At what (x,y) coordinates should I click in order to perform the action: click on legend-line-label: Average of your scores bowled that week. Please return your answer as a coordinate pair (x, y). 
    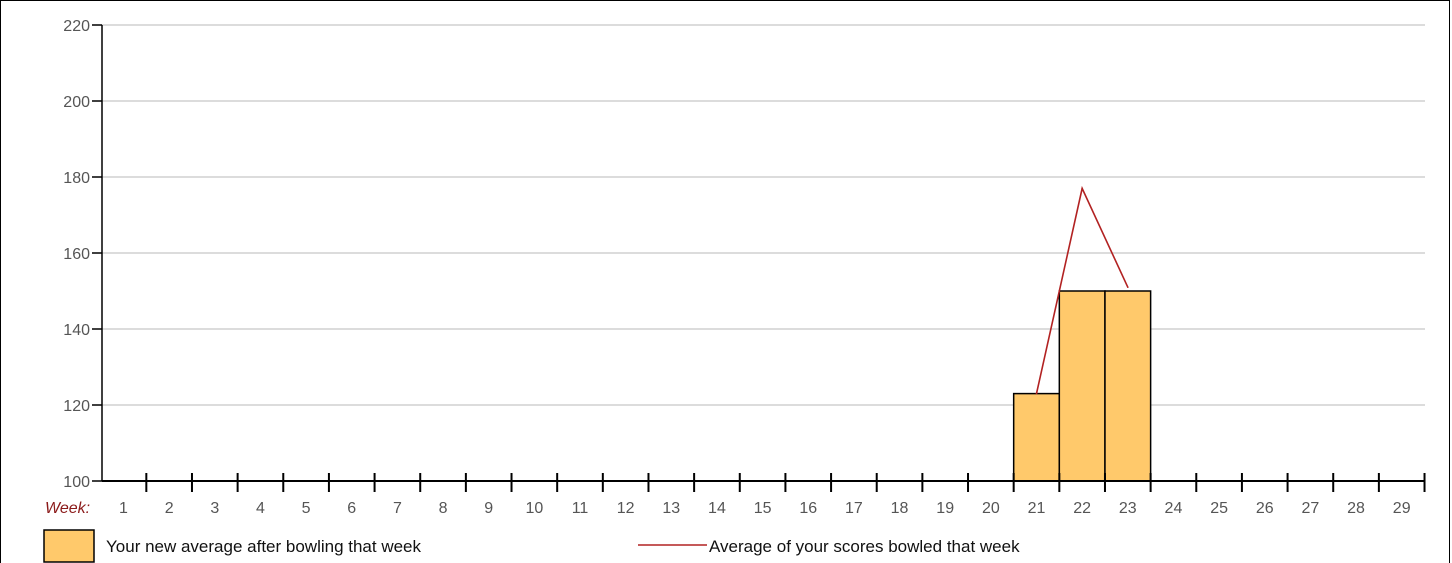
    Looking at the image, I should click on (864, 546).